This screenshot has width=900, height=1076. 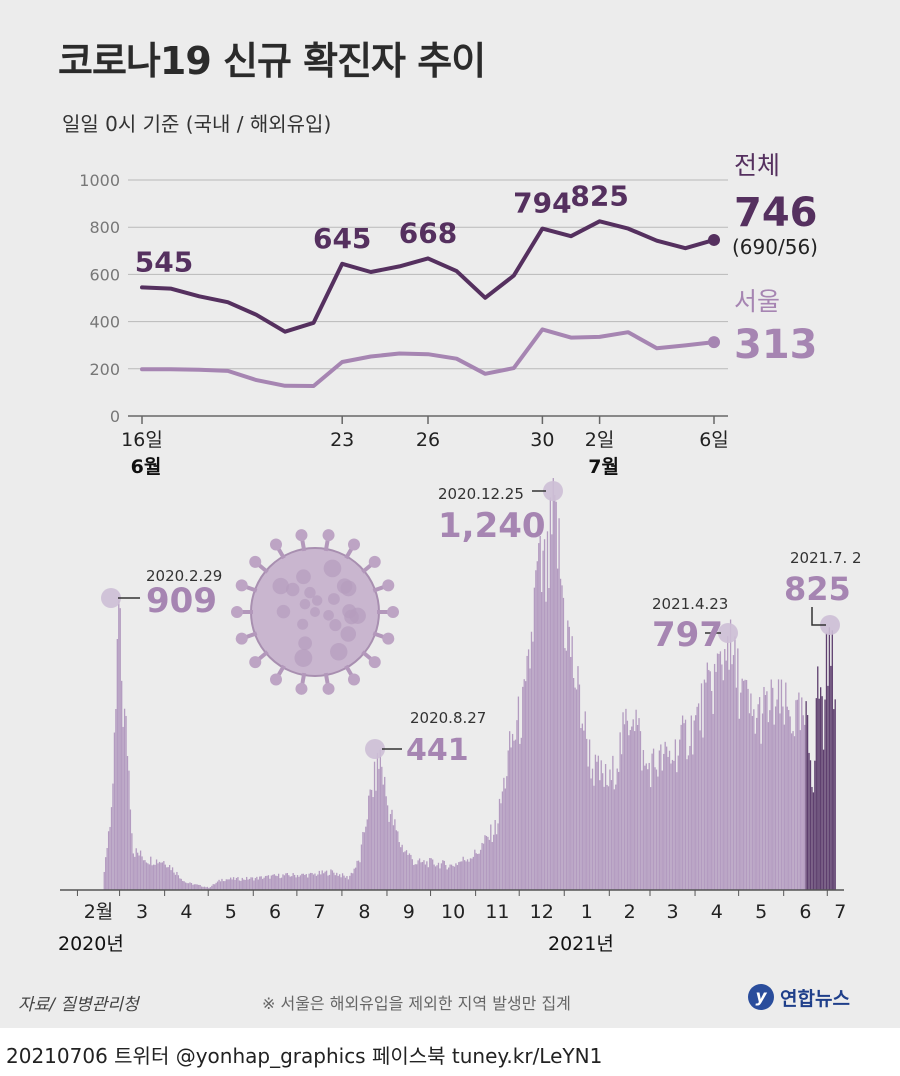 I want to click on bar-year-label: 2020년, so click(x=91, y=944).